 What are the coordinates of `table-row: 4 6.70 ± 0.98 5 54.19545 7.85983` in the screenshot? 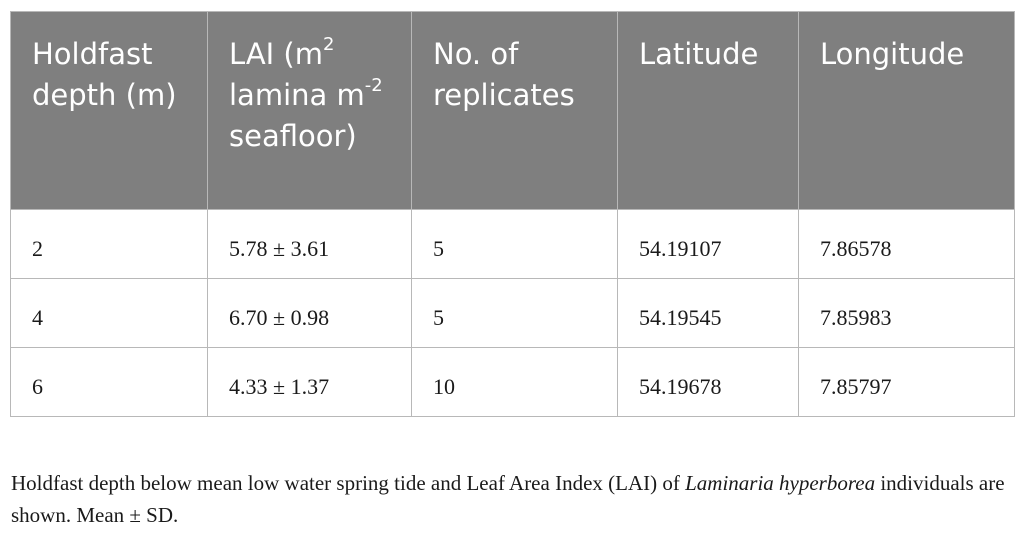 It's located at (512, 313).